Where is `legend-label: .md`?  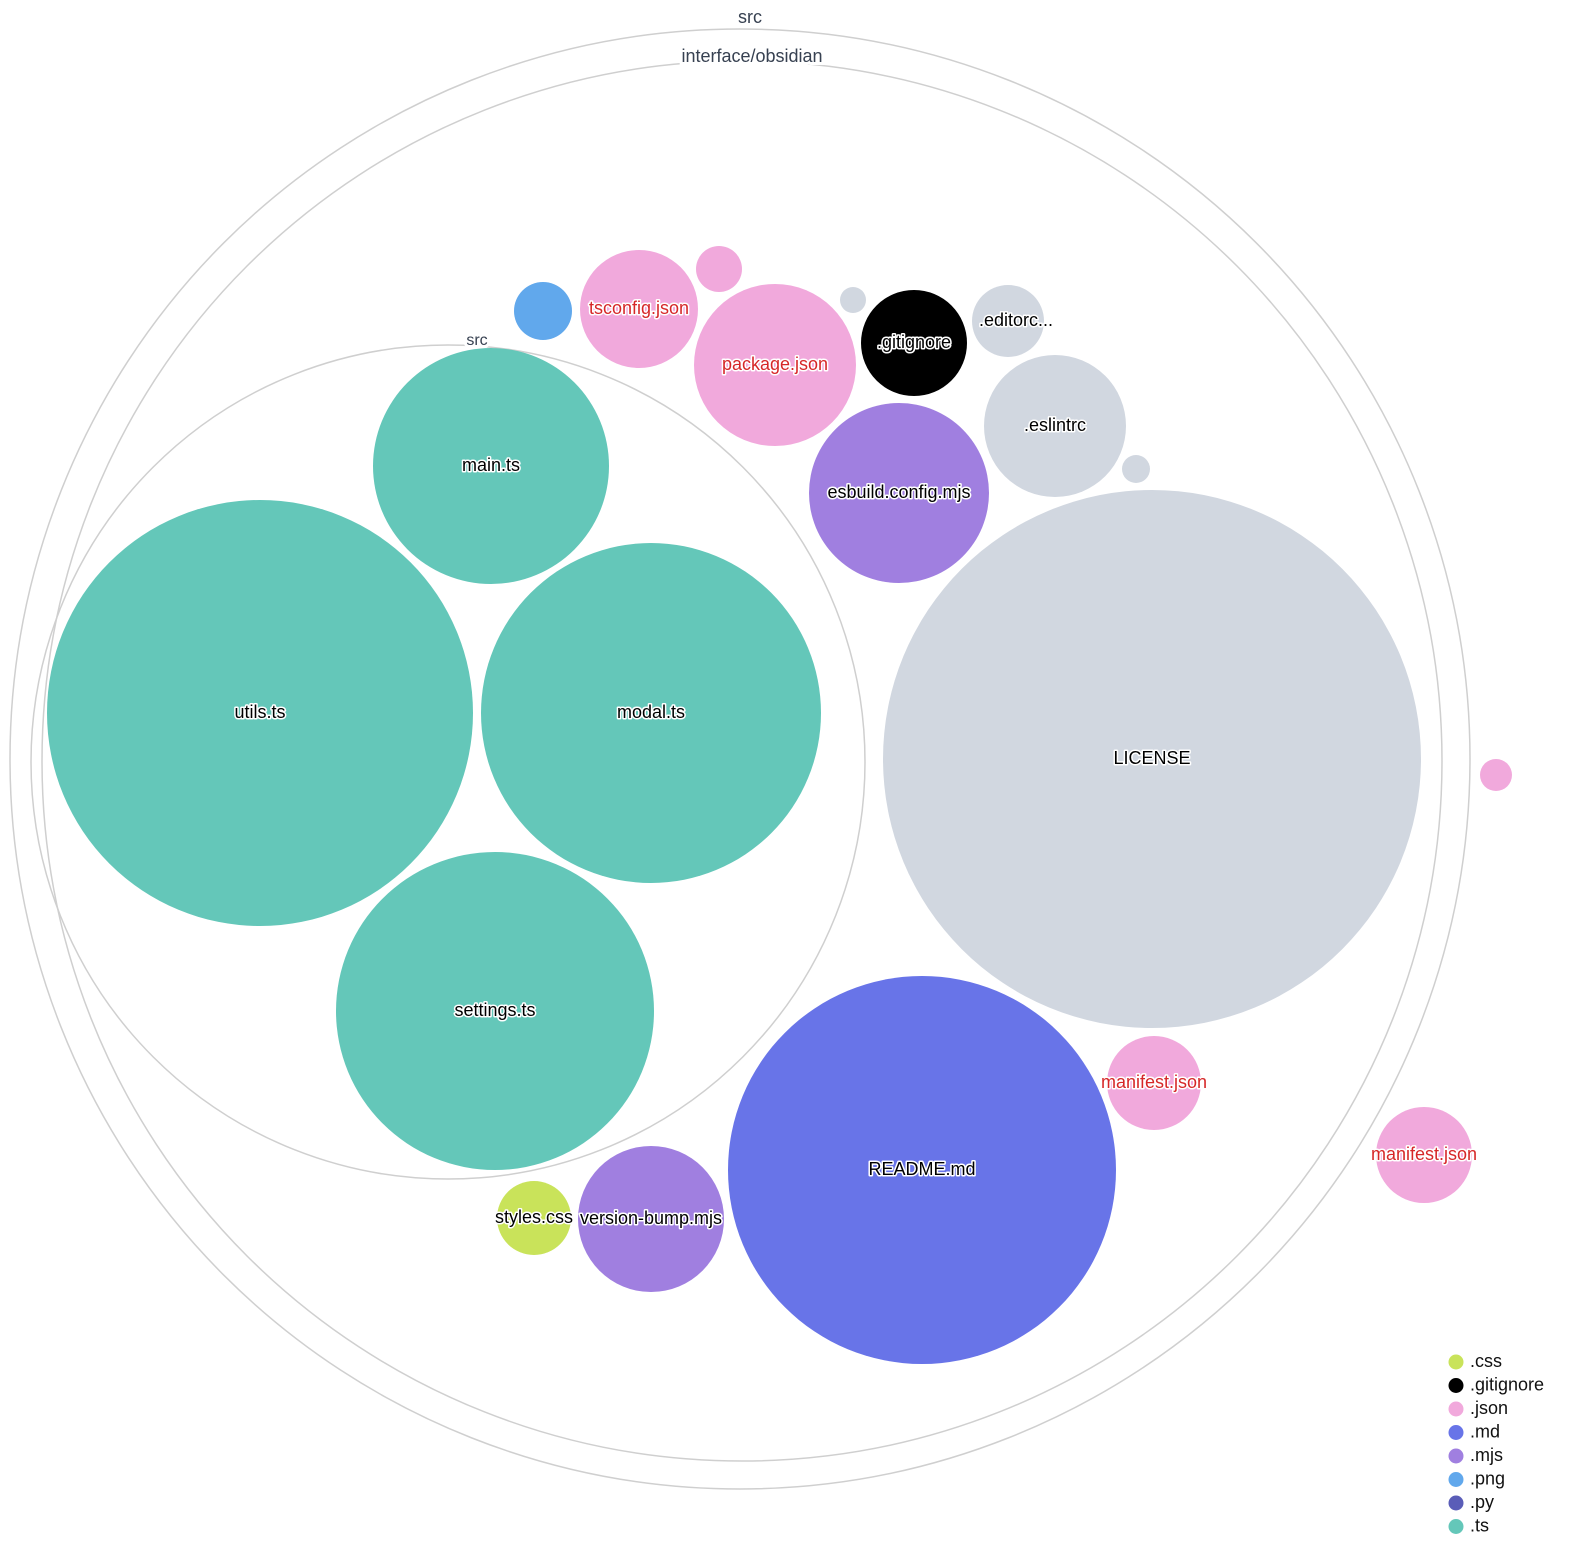 legend-label: .md is located at coordinates (1485, 1431).